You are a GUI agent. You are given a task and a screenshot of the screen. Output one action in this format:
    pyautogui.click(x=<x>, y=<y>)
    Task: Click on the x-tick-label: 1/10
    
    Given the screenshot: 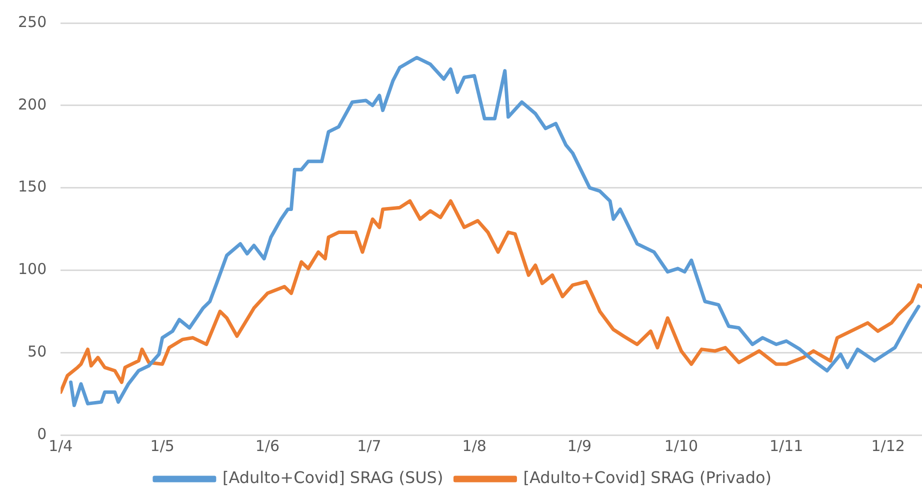 What is the action you would take?
    pyautogui.click(x=681, y=445)
    